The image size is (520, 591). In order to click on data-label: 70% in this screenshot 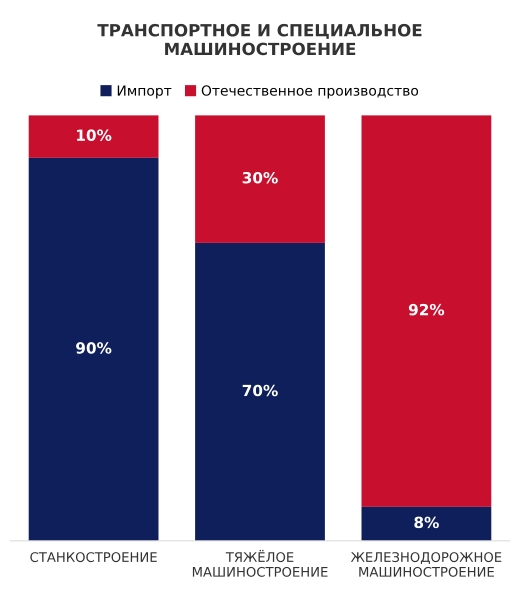, I will do `click(260, 390)`.